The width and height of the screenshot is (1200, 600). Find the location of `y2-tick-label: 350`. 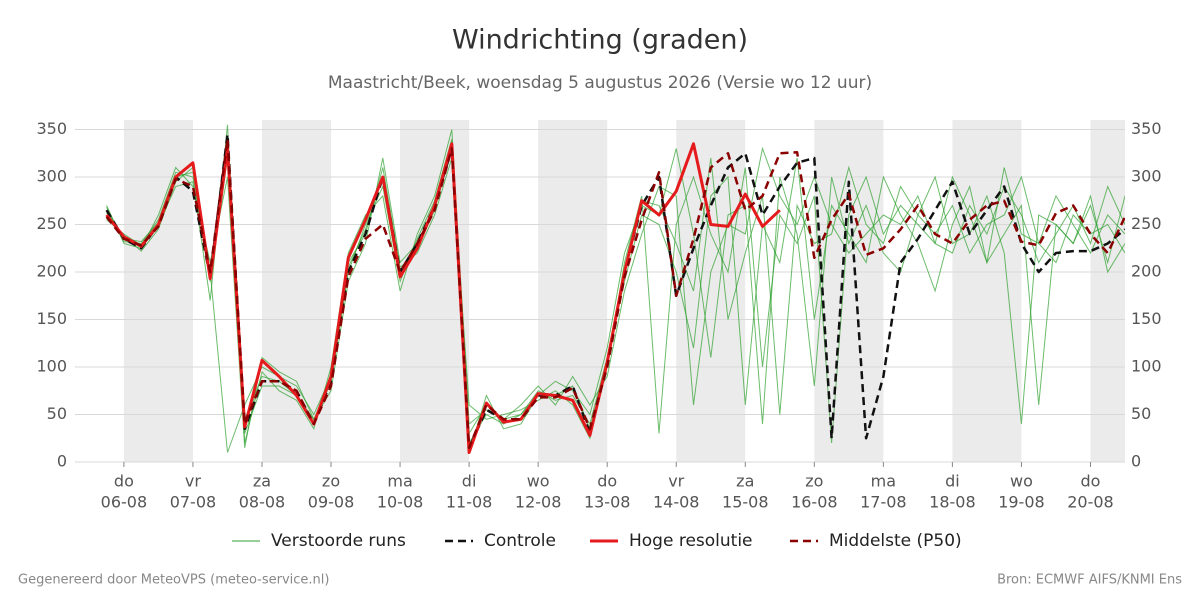

y2-tick-label: 350 is located at coordinates (1146, 128).